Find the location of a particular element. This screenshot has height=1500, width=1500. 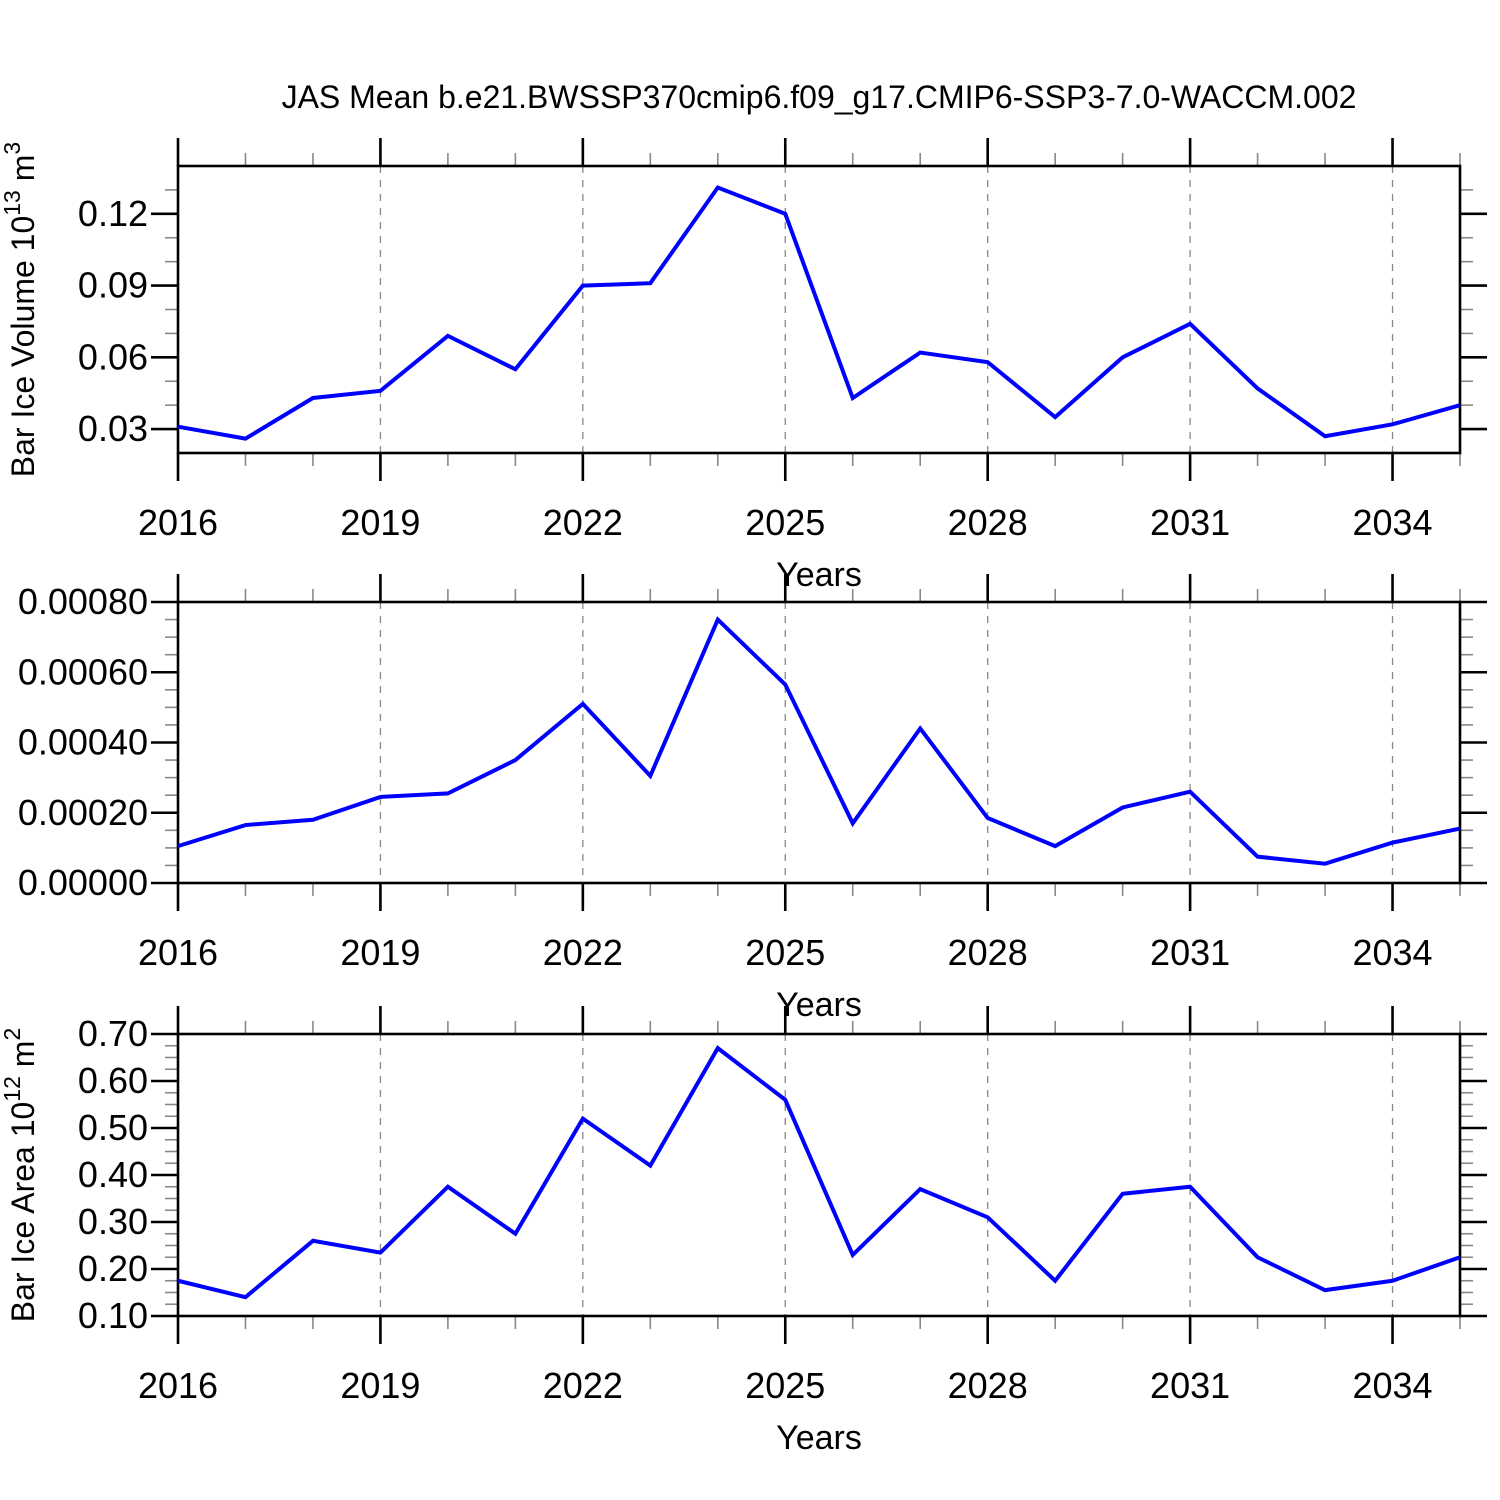

y-tick-label: 0.00020 is located at coordinates (83, 812).